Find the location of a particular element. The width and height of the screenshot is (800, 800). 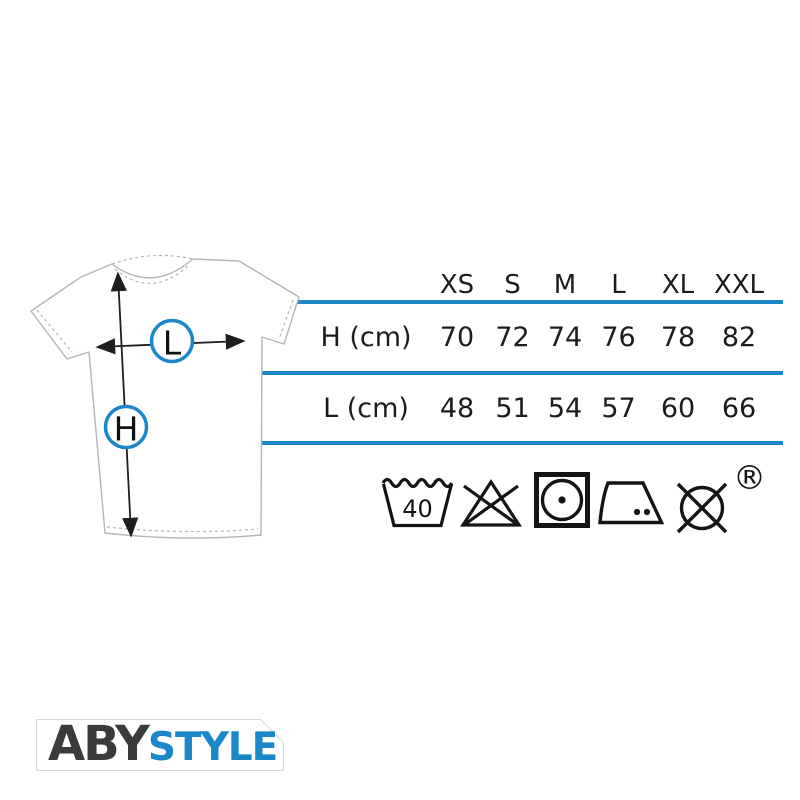

logo-frame is located at coordinates (160, 745).